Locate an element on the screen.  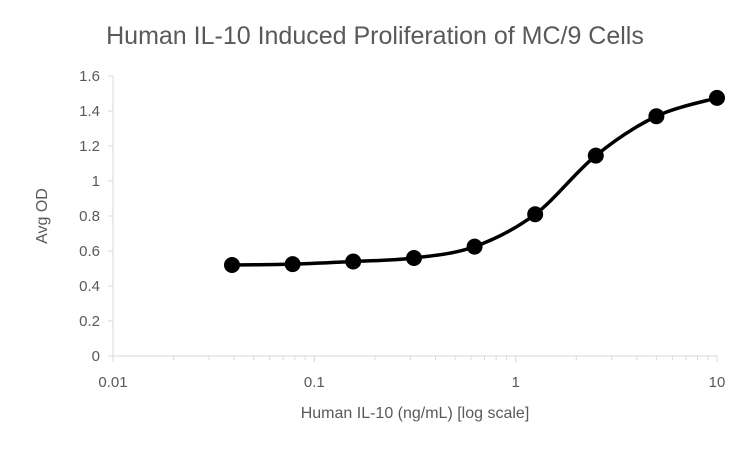
y-tick-labels: 0 0.2 0.4 0.6 0.8 1 1.2 1.4 1.6 is located at coordinates (89, 216).